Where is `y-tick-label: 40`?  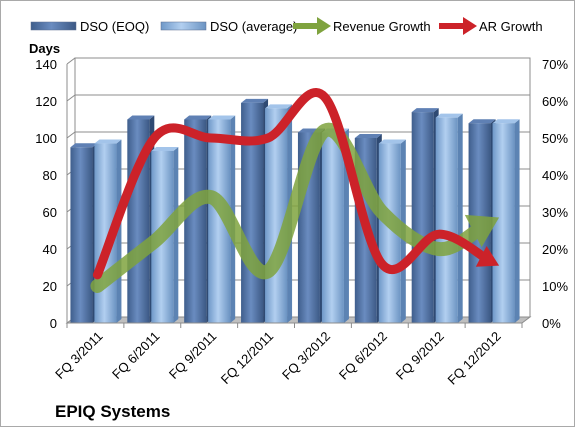
y-tick-label: 40 is located at coordinates (50, 249).